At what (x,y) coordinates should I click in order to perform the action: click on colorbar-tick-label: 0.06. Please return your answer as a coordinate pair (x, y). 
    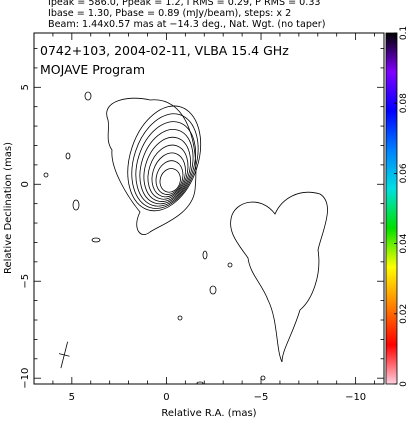
    Looking at the image, I should click on (404, 173).